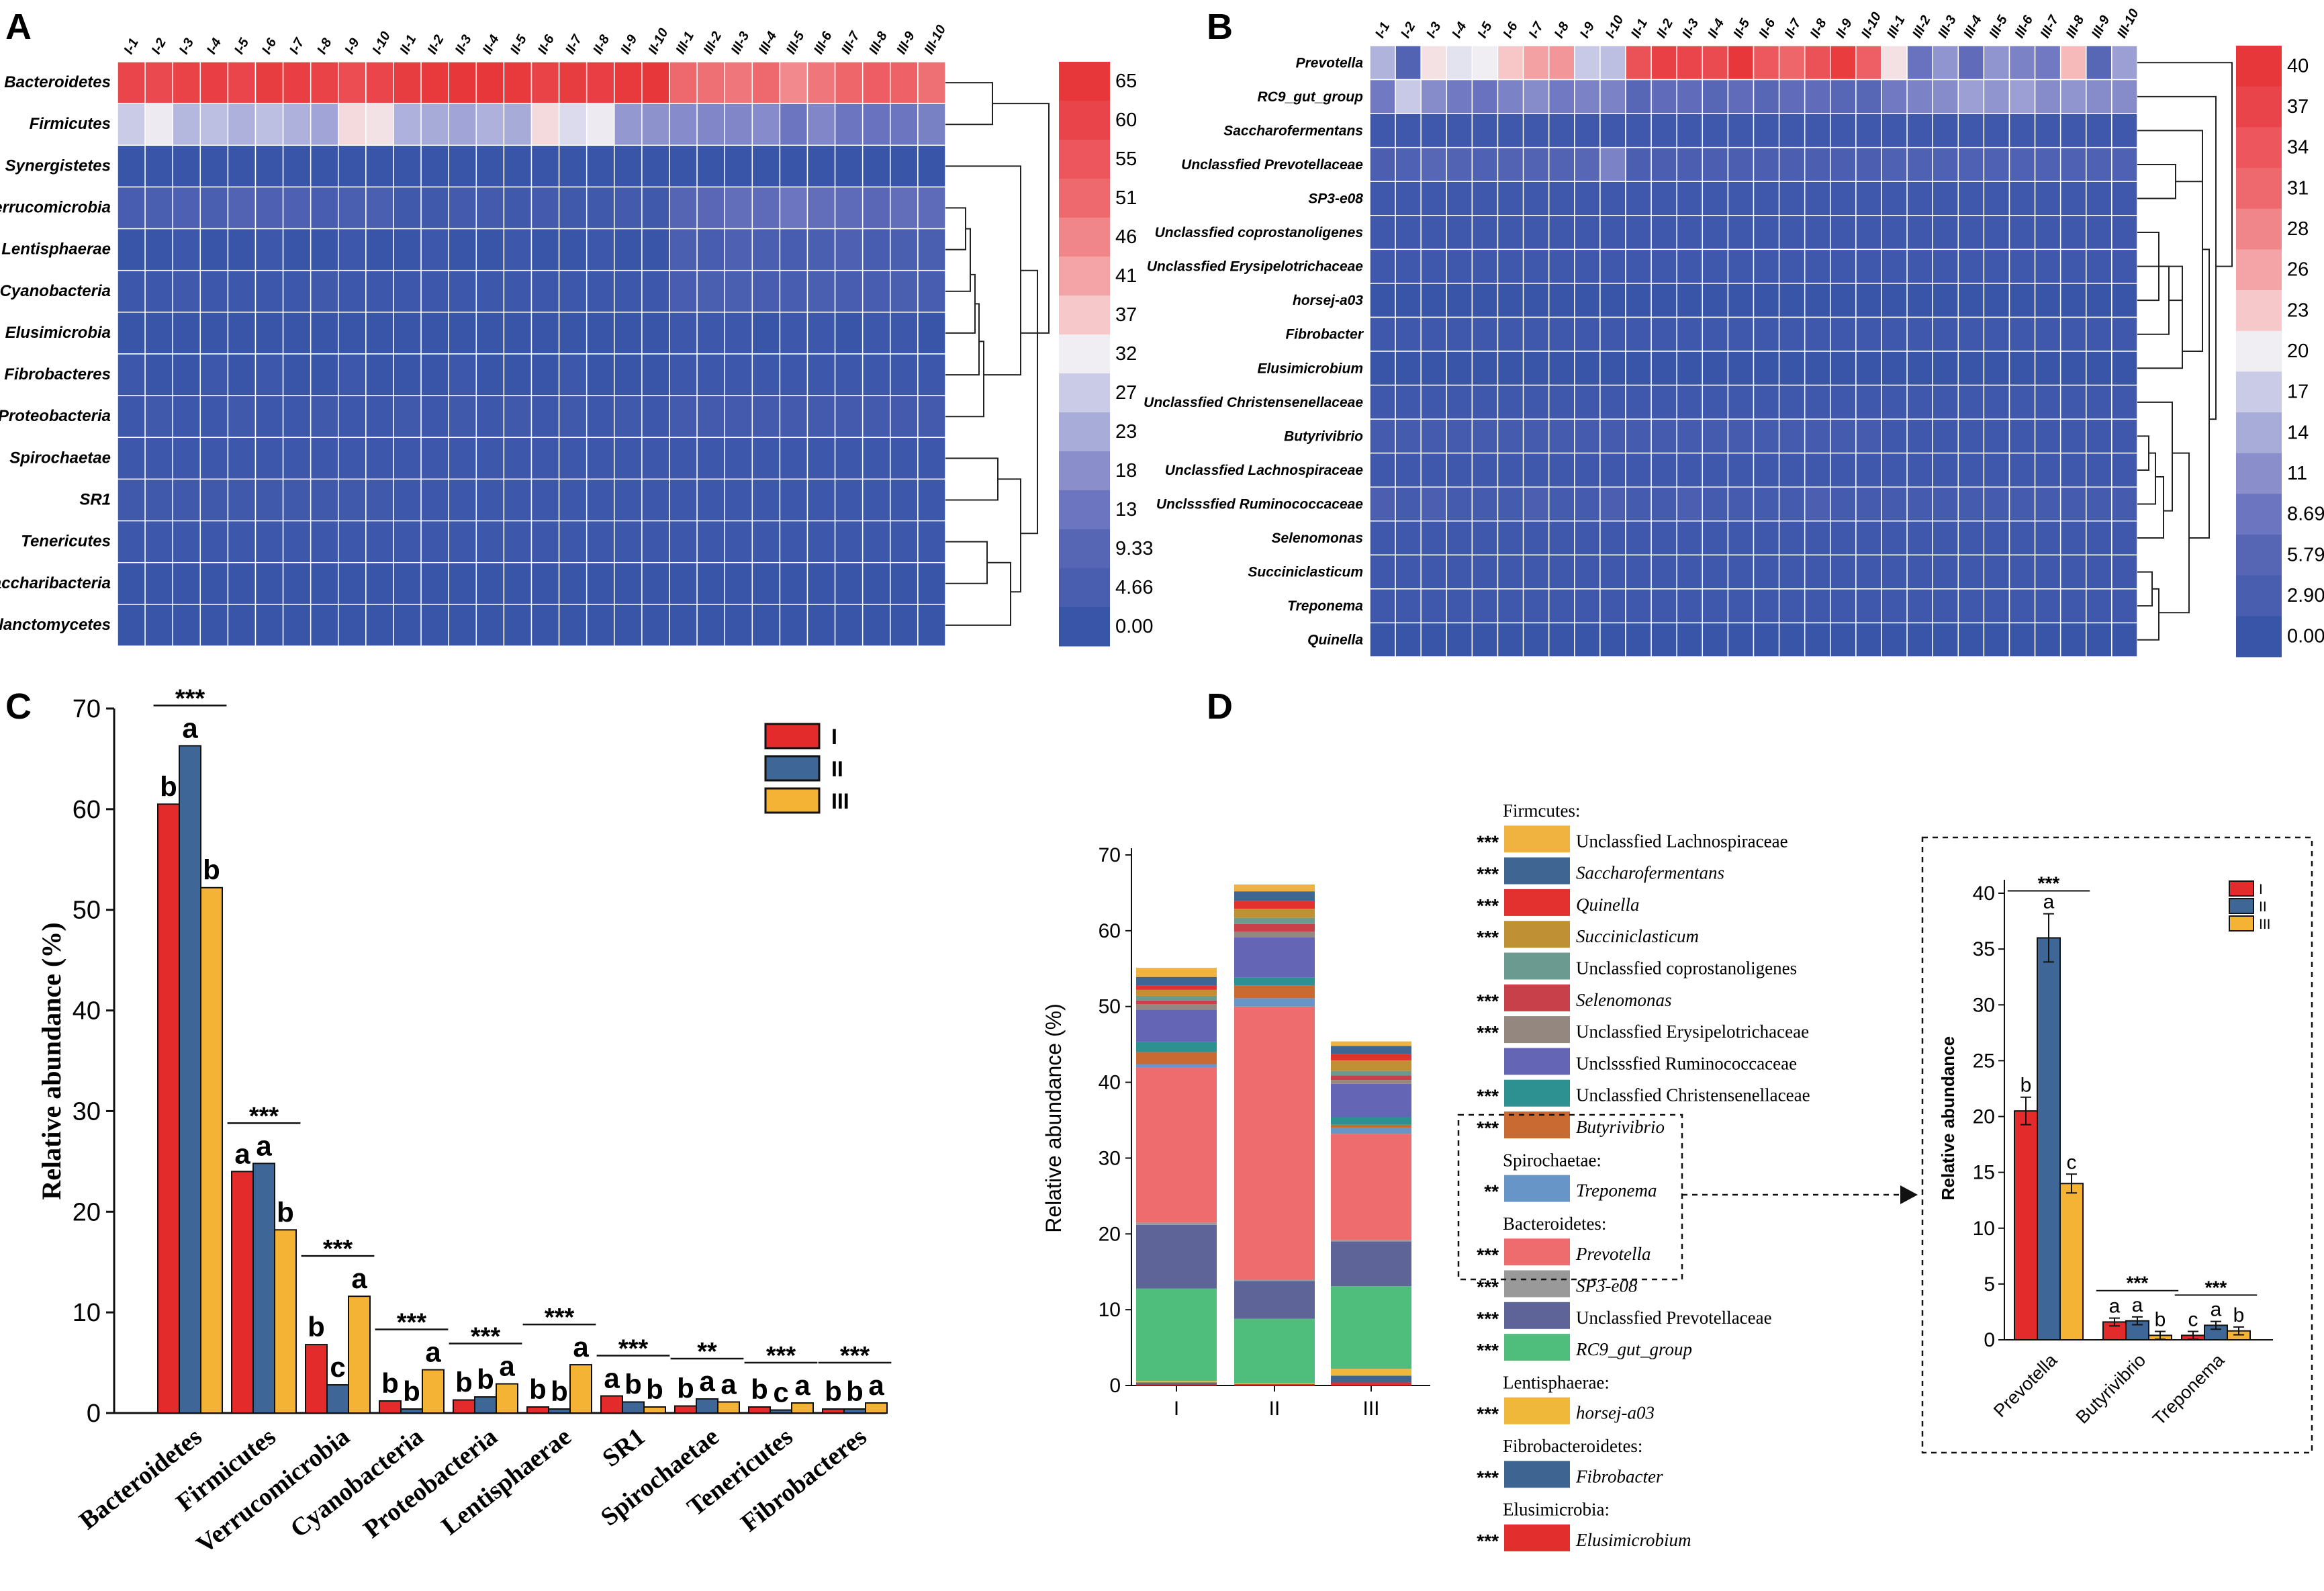  What do you see at coordinates (1572, 1446) in the screenshot?
I see `legend-group-label: Fibrobacteroidetes:` at bounding box center [1572, 1446].